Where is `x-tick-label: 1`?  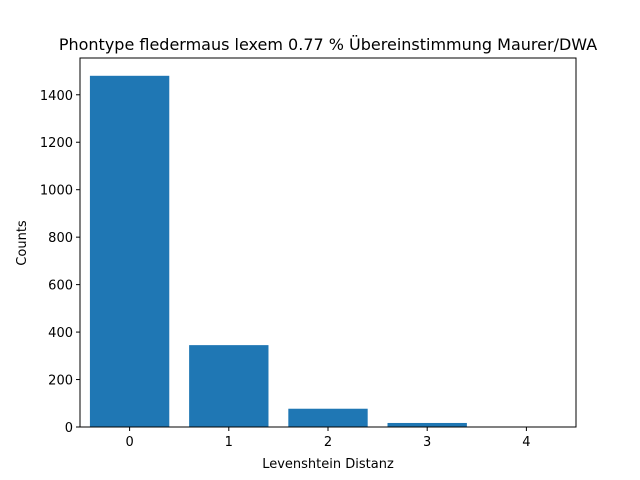 x-tick-label: 1 is located at coordinates (229, 442).